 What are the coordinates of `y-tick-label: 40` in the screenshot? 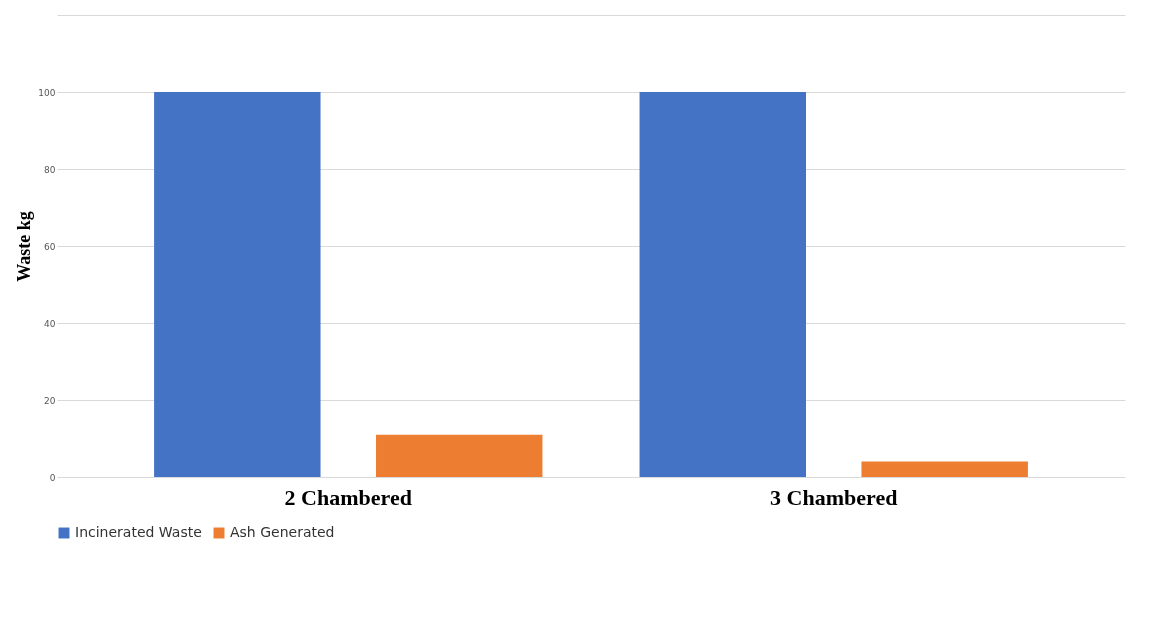 It's located at (50, 323).